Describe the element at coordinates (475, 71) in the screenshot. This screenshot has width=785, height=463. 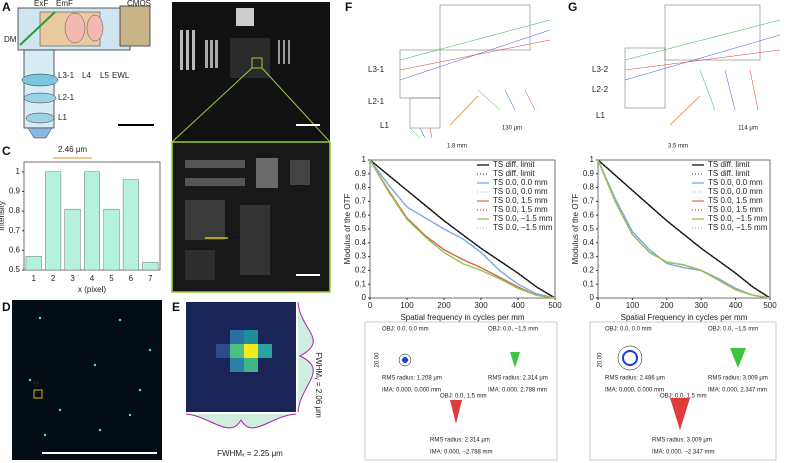
I see `optics-f` at that location.